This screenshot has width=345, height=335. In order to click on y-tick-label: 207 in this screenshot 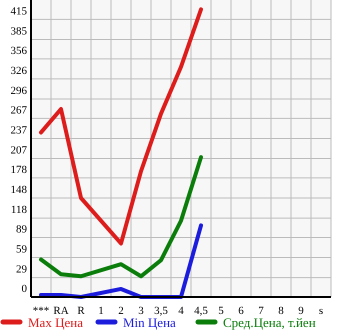, I will do `click(19, 150)`.